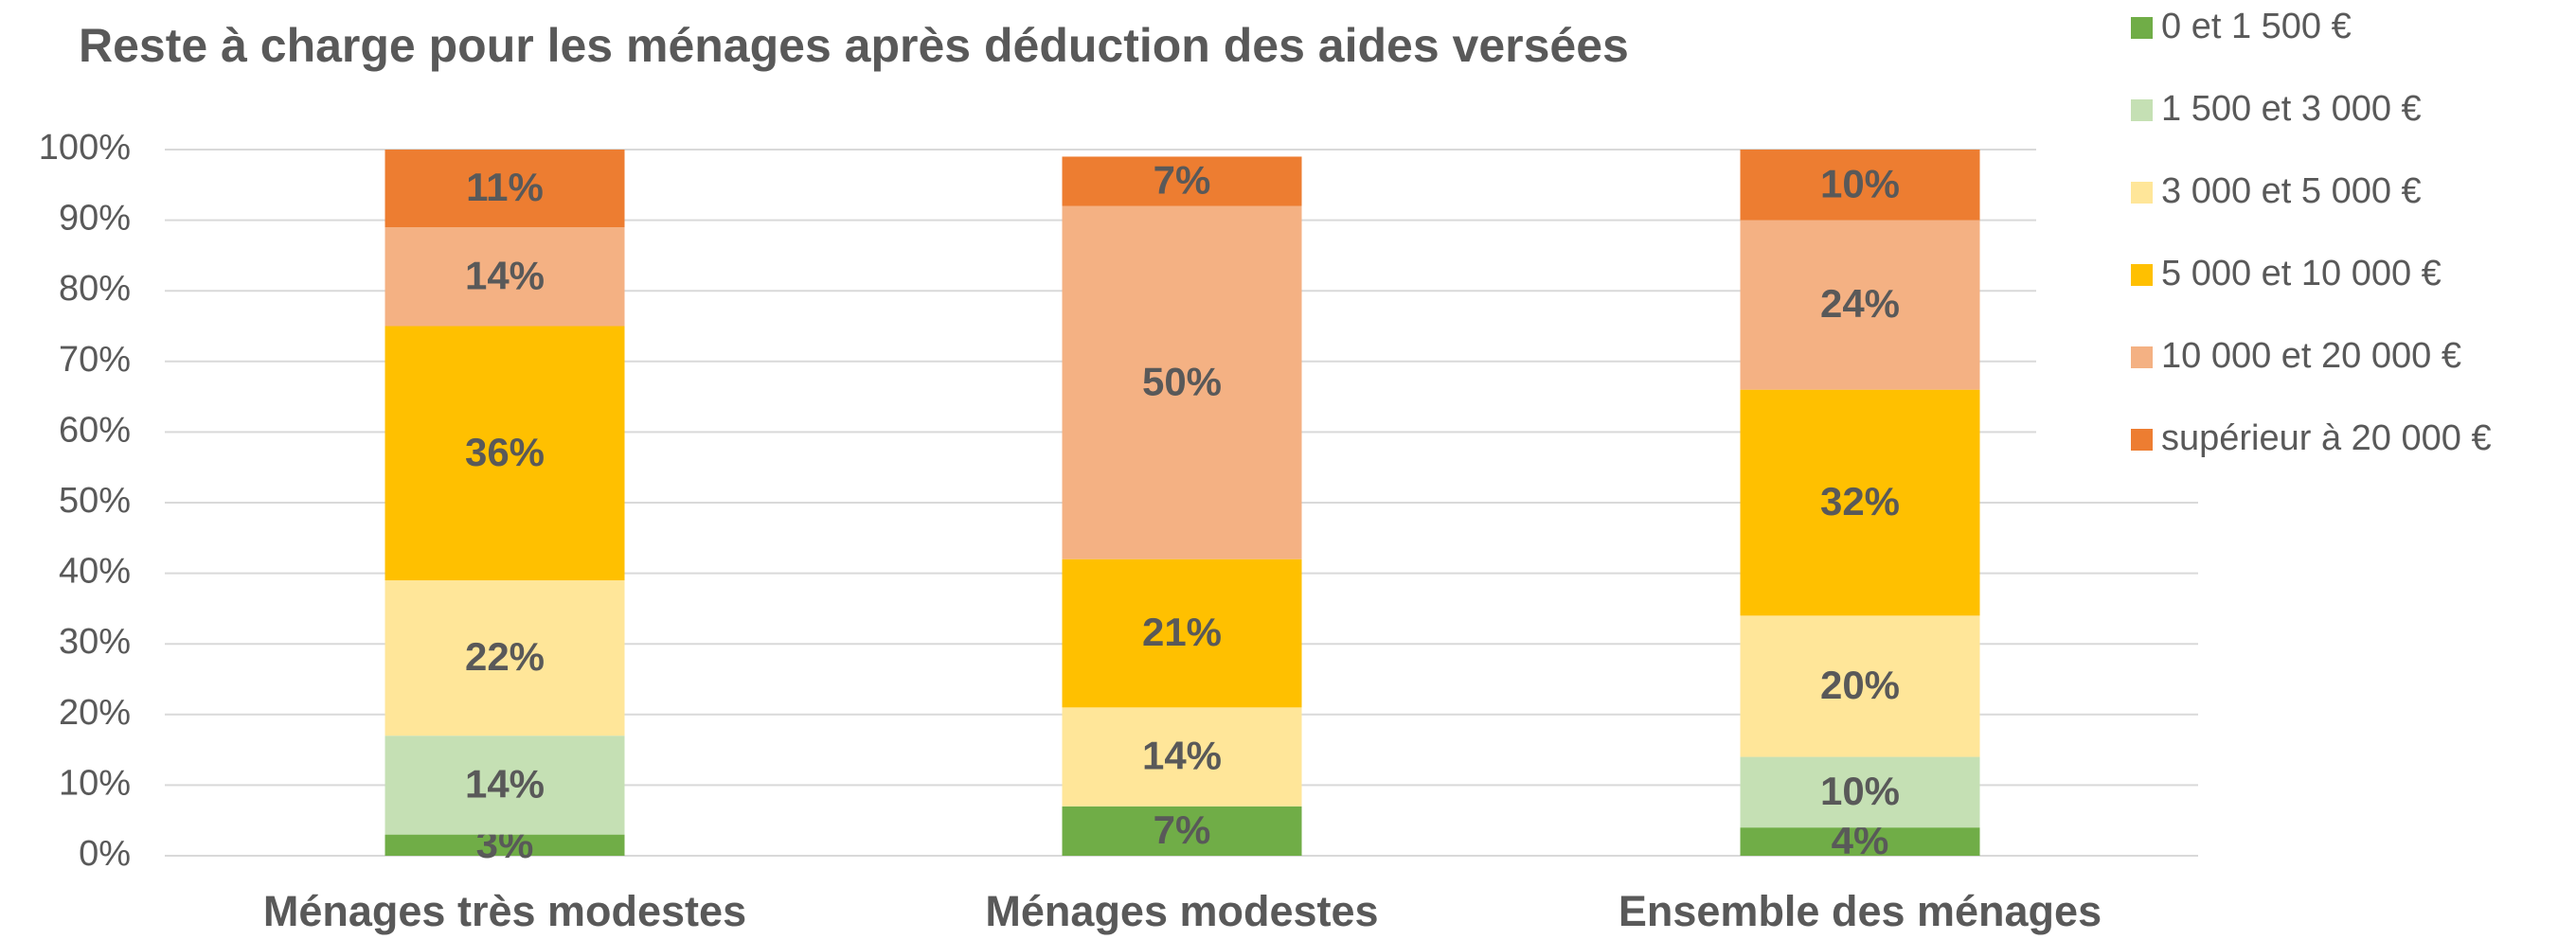 This screenshot has height=940, width=2576. What do you see at coordinates (95, 713) in the screenshot?
I see `y-tick-label: 20%` at bounding box center [95, 713].